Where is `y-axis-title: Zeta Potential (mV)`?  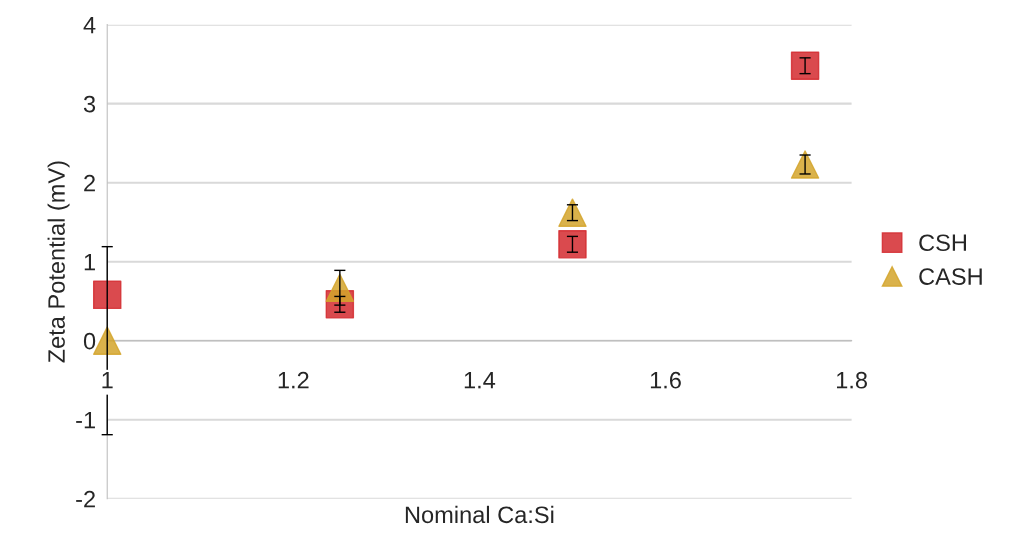
y-axis-title: Zeta Potential (mV) is located at coordinates (58, 262).